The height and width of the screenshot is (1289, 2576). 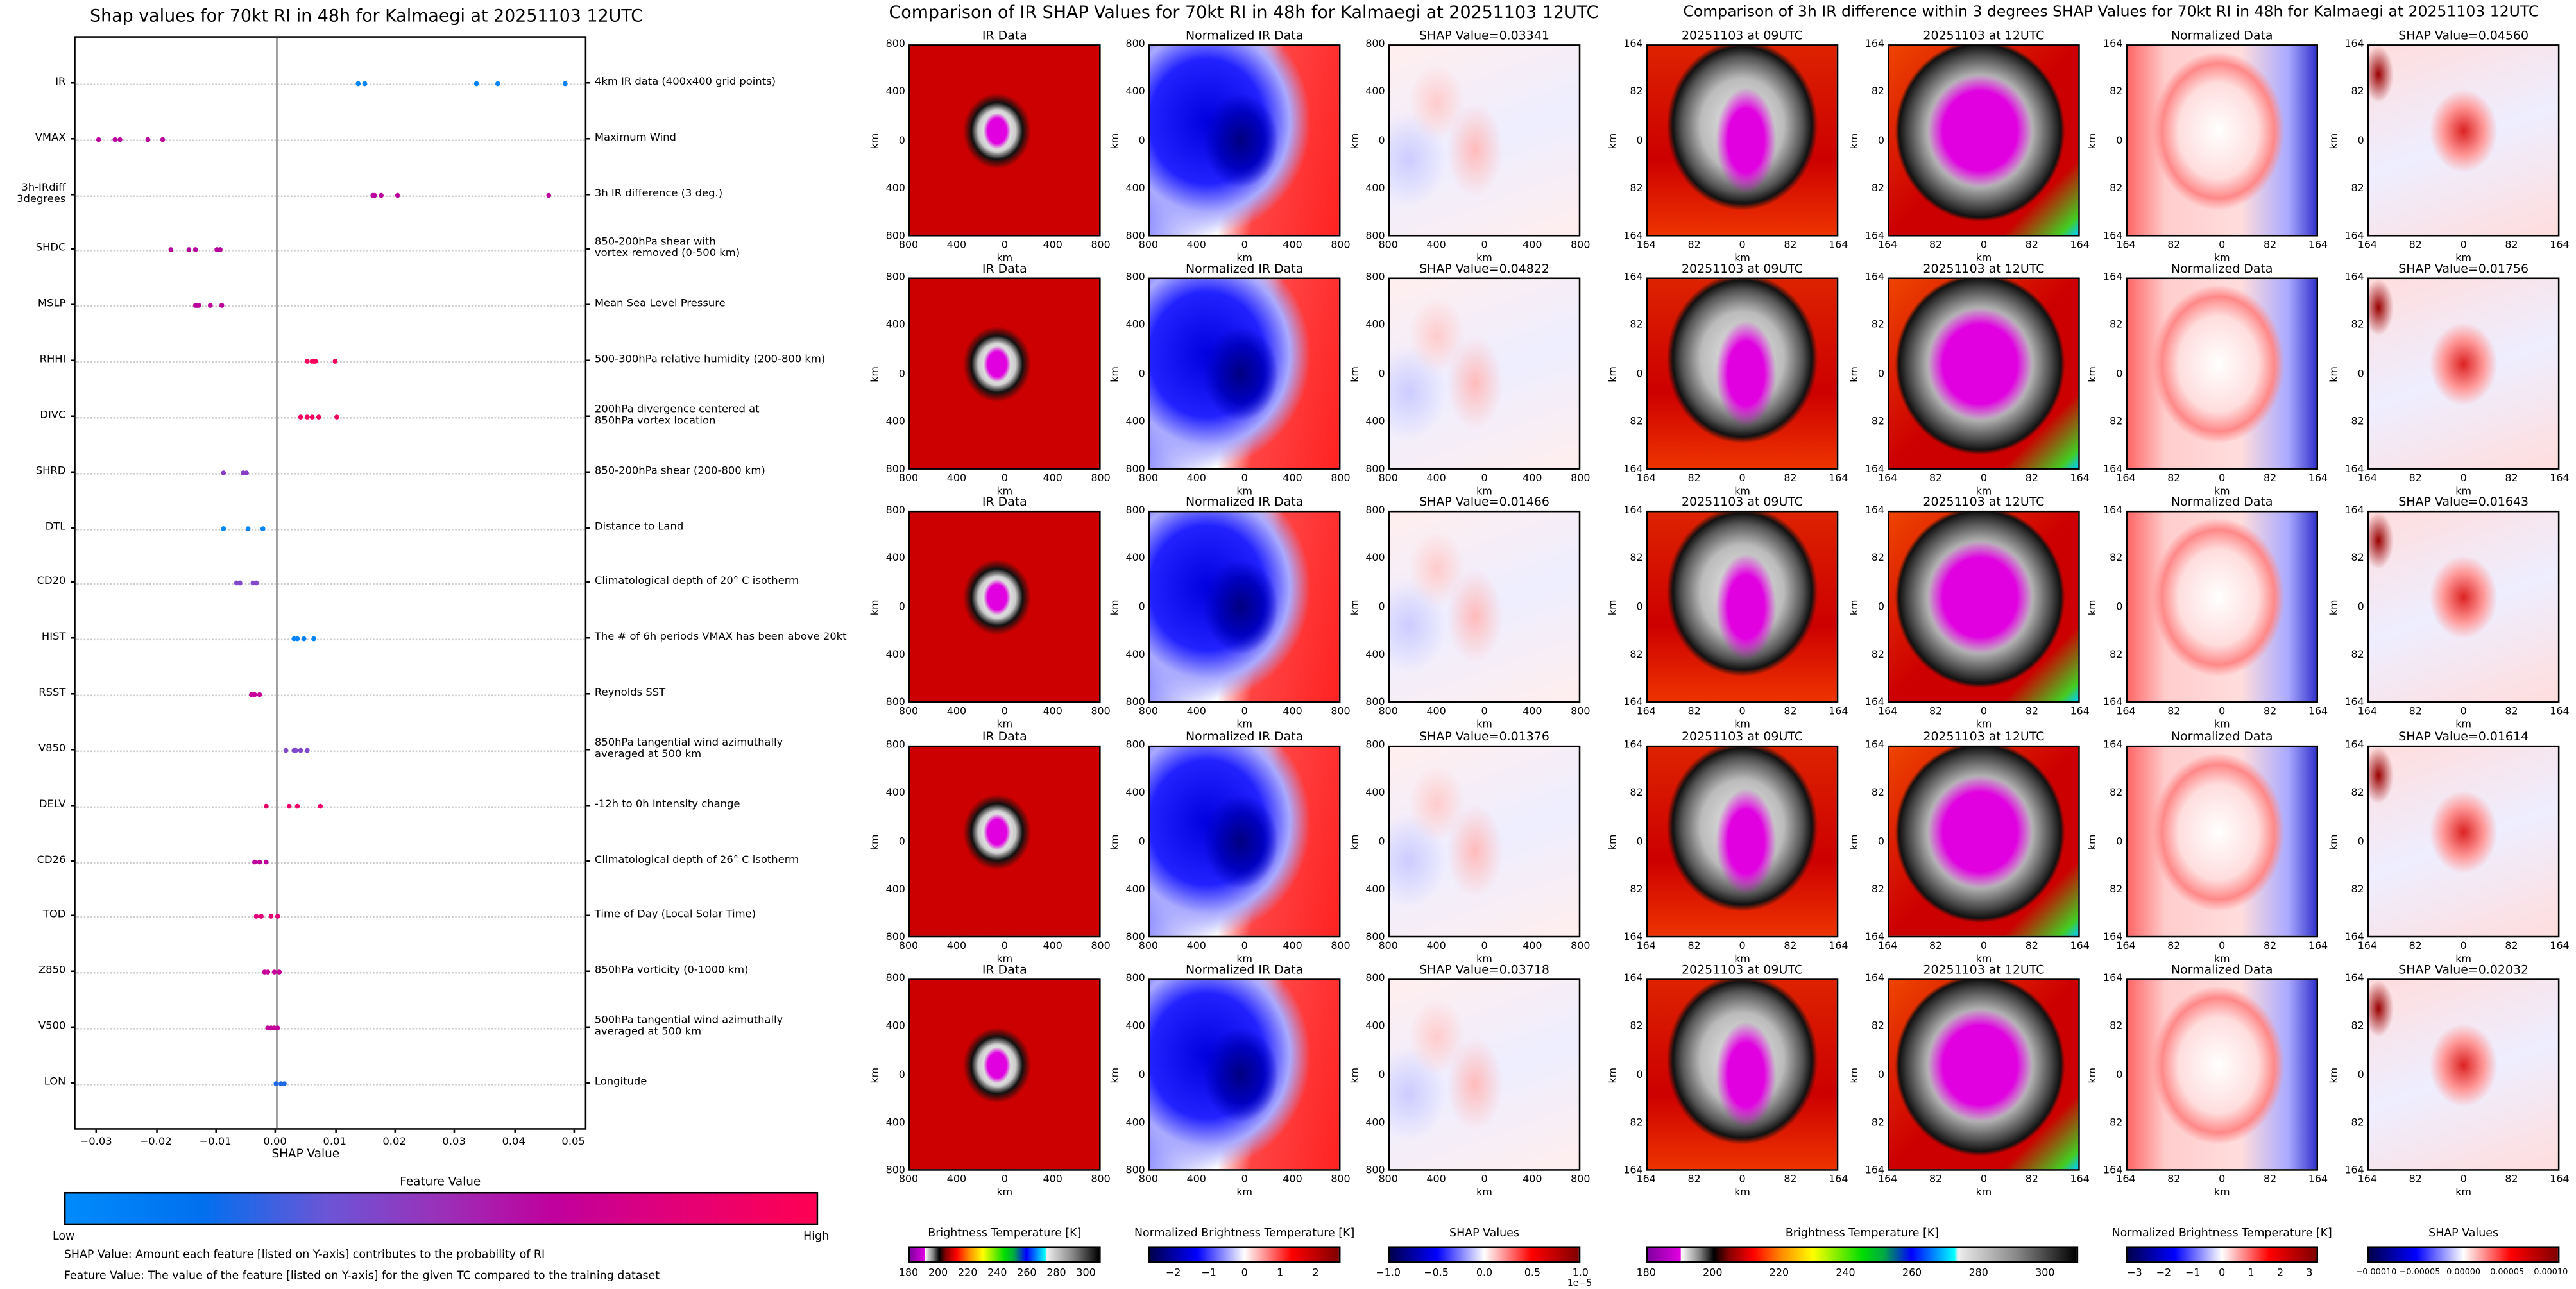 I want to click on colorbar-tick-label: −0.00005, so click(x=2420, y=1272).